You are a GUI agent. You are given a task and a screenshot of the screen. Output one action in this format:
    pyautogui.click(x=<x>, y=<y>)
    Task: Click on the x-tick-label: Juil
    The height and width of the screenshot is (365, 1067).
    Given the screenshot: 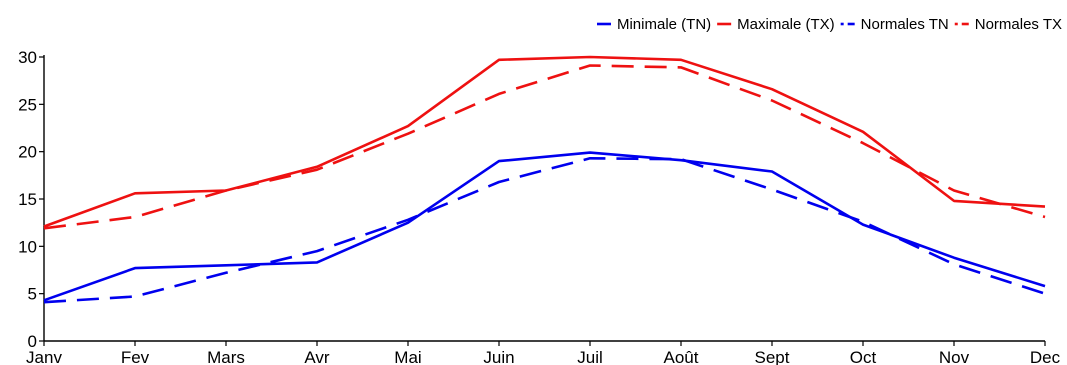 What is the action you would take?
    pyautogui.click(x=590, y=356)
    